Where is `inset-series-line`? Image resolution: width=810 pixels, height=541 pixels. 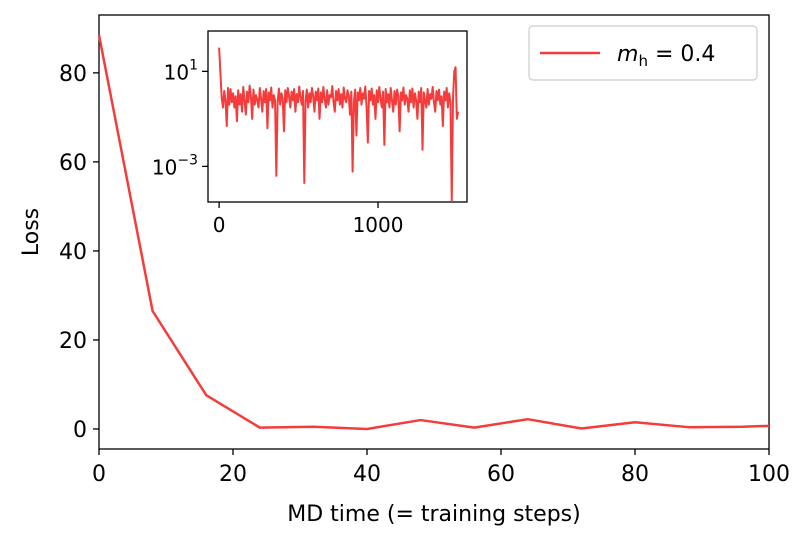
inset-series-line is located at coordinates (339, 124).